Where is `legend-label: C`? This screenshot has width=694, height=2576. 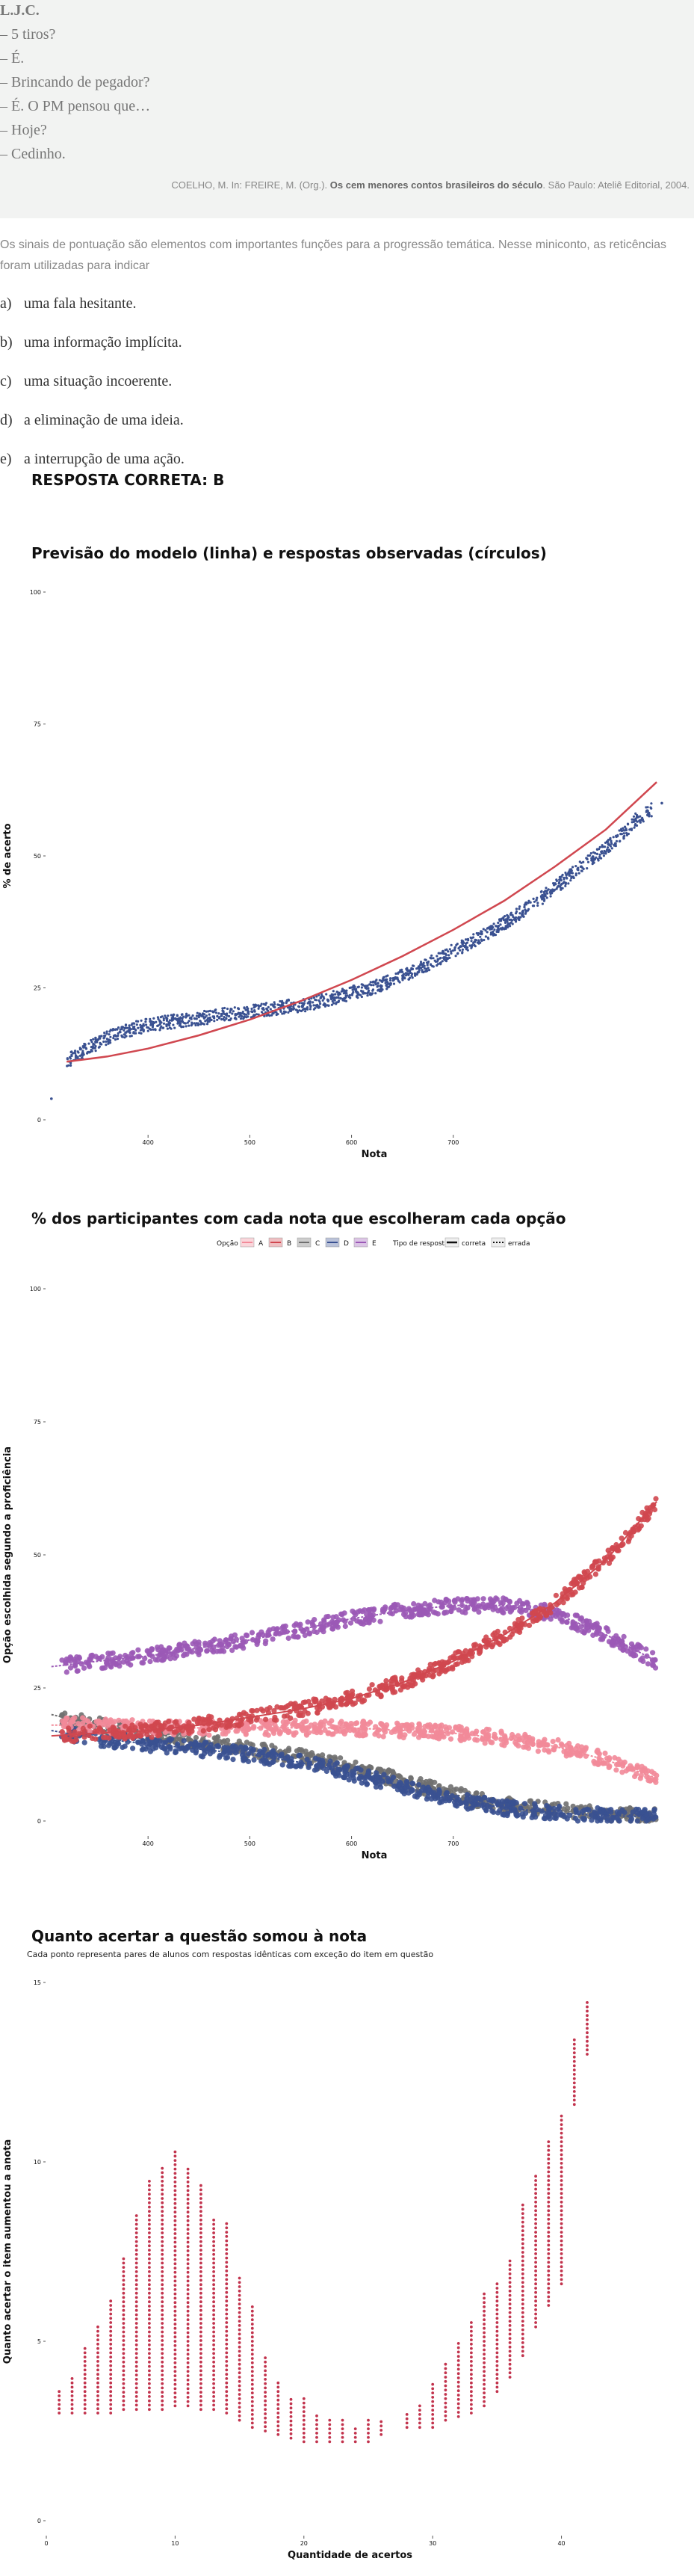 legend-label: C is located at coordinates (318, 1244).